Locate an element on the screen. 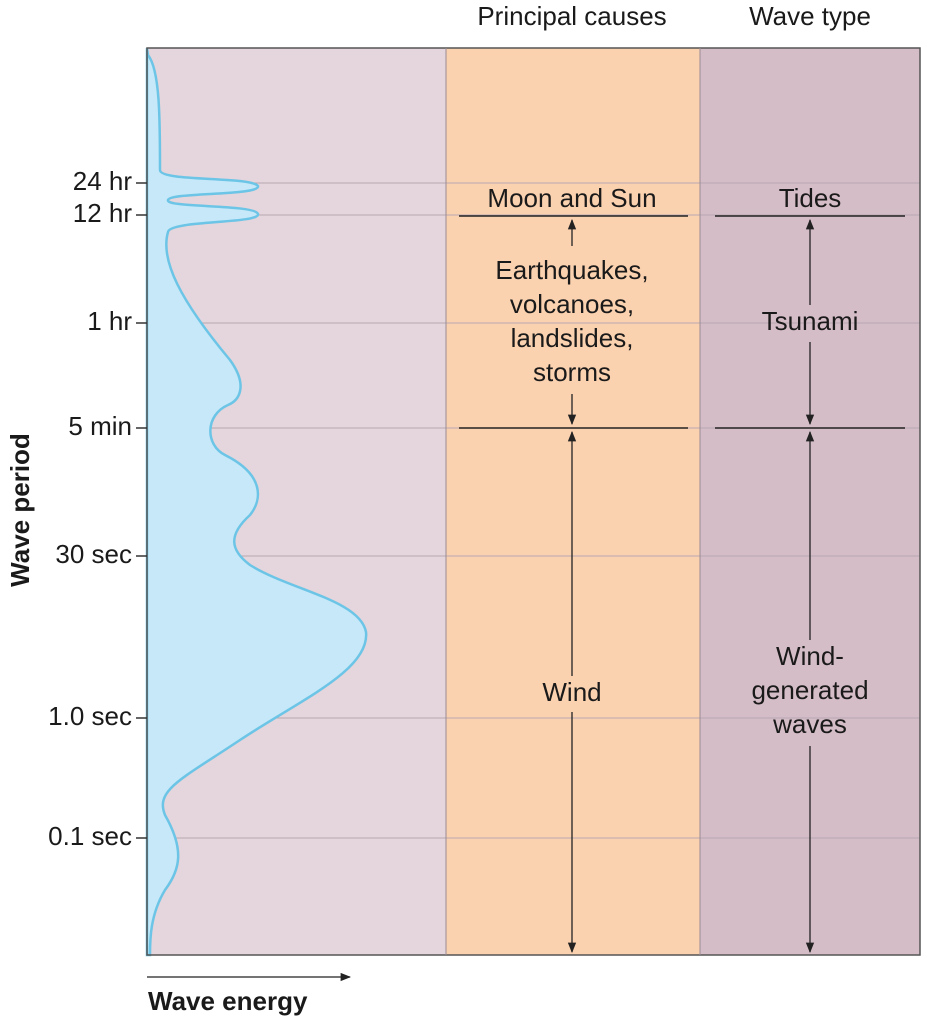 Image resolution: width=943 pixels, height=1029 pixels. cause-label: Moon and Sun is located at coordinates (571, 198).